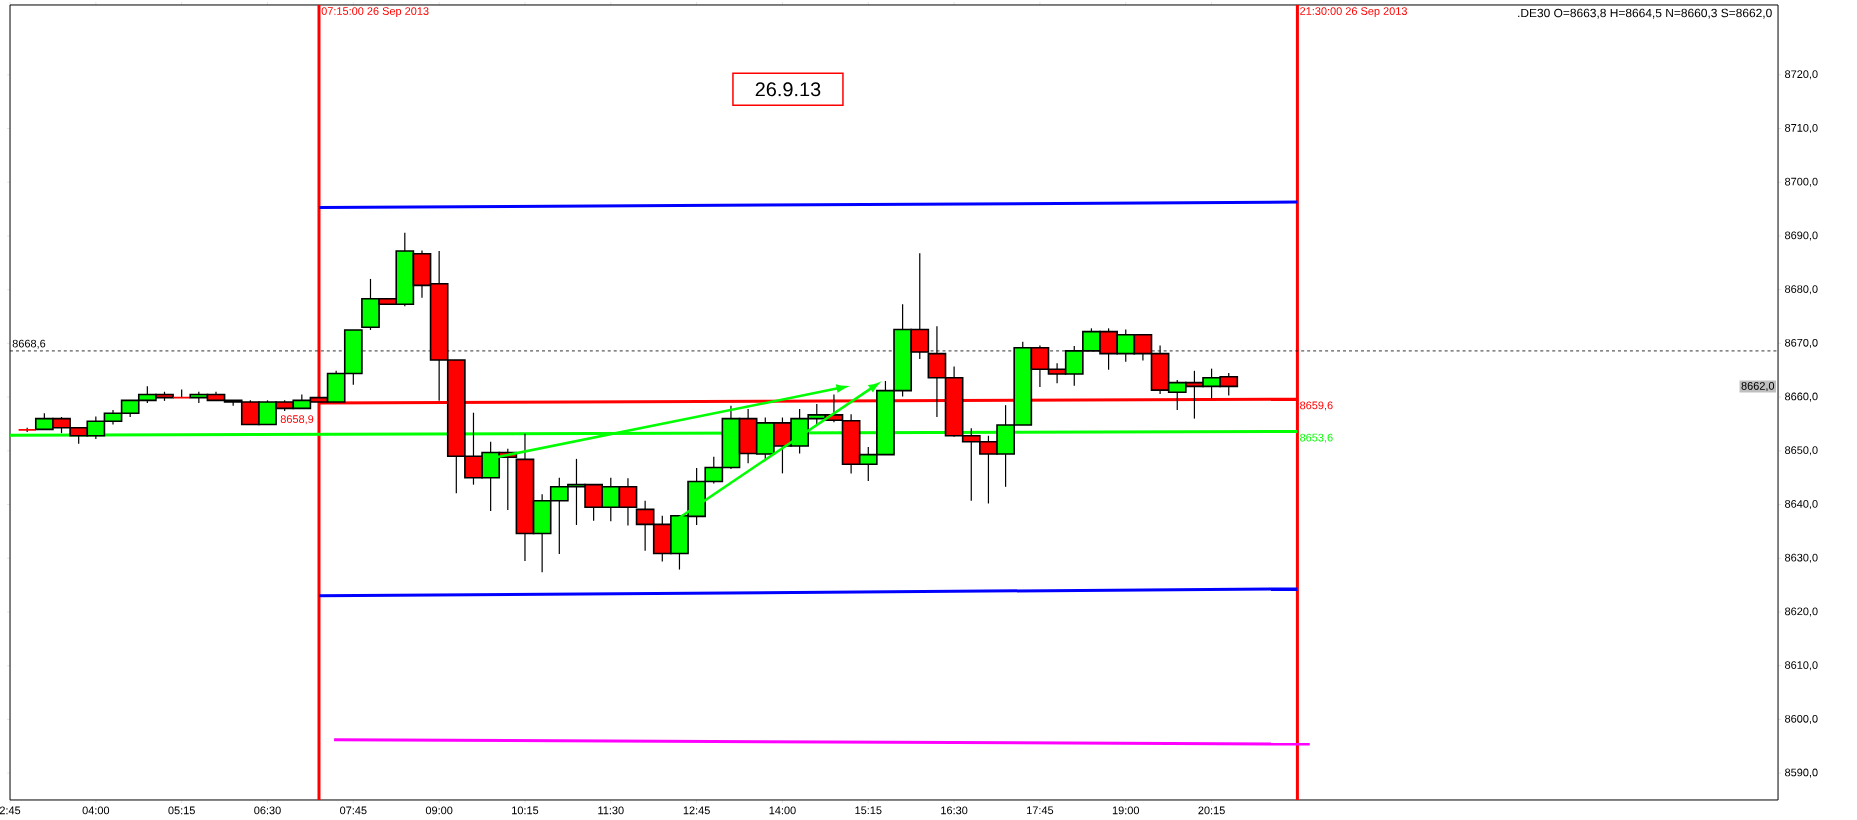  I want to click on x-tick-label: 12:45, so click(696, 810).